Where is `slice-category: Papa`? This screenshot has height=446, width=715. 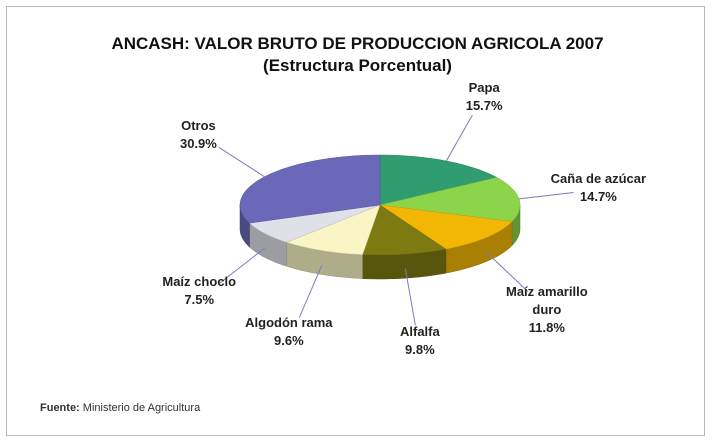 slice-category: Papa is located at coordinates (484, 88).